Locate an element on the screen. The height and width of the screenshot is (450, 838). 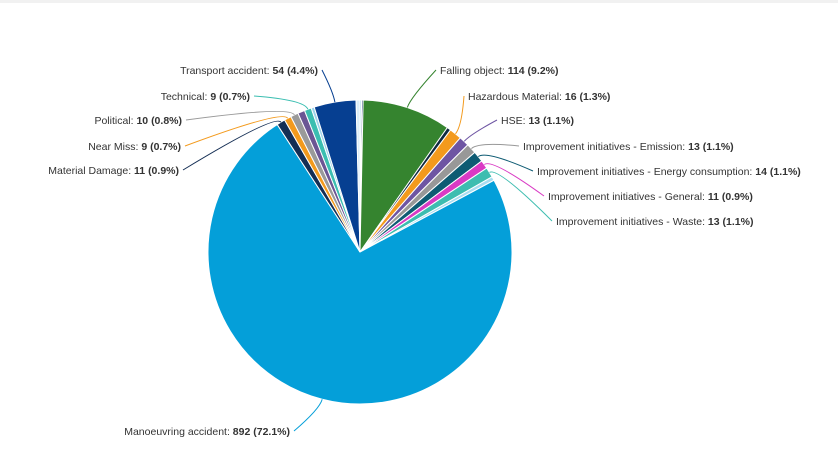
data-label-falling-object: Falling object: 114 (9.2%) is located at coordinates (499, 71).